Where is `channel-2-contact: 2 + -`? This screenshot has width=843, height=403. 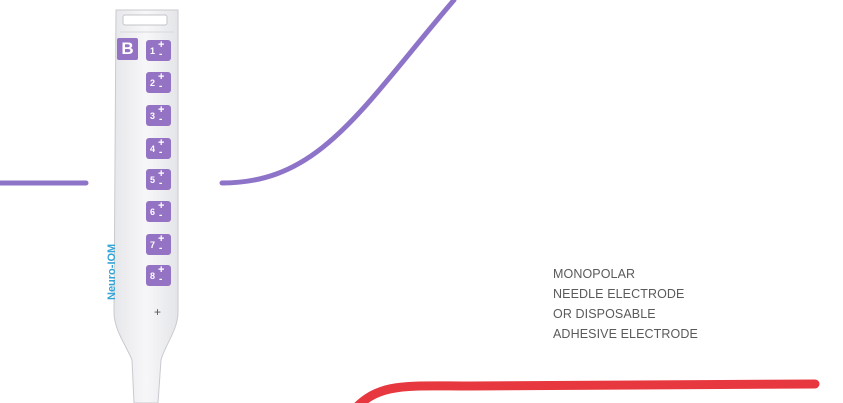 channel-2-contact: 2 + - is located at coordinates (158, 82).